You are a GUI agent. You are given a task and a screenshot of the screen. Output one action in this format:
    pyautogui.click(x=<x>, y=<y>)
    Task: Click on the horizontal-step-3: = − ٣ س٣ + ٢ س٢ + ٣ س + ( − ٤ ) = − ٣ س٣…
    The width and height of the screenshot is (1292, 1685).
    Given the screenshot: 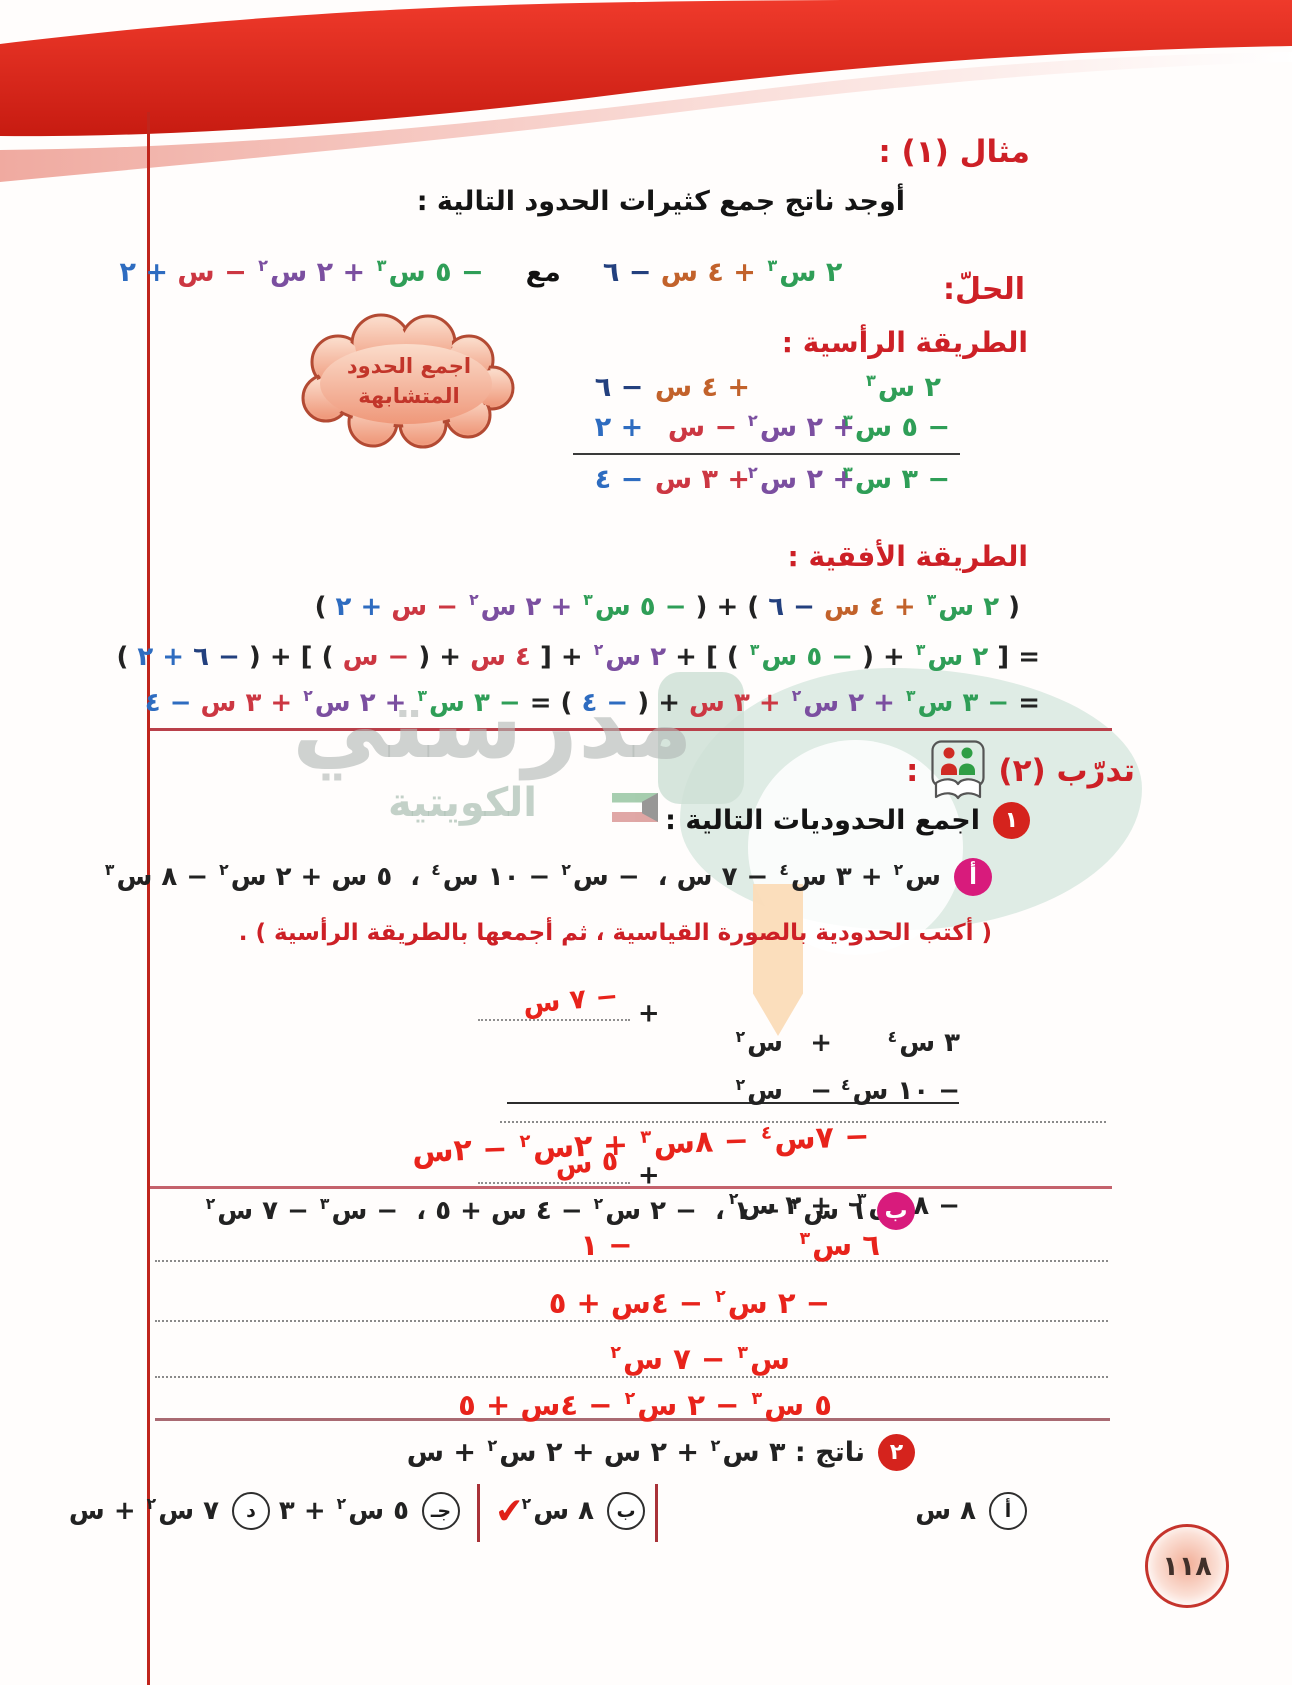 What is the action you would take?
    pyautogui.click(x=592, y=702)
    